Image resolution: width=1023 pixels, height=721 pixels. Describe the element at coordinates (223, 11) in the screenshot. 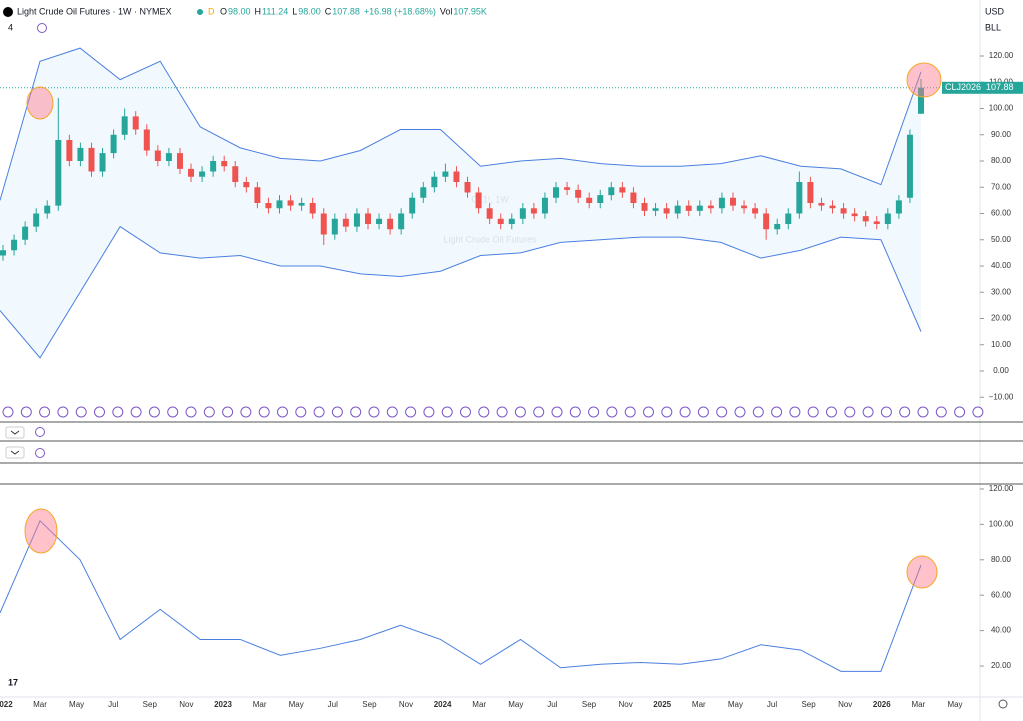

I see `ohlc-label: O` at that location.